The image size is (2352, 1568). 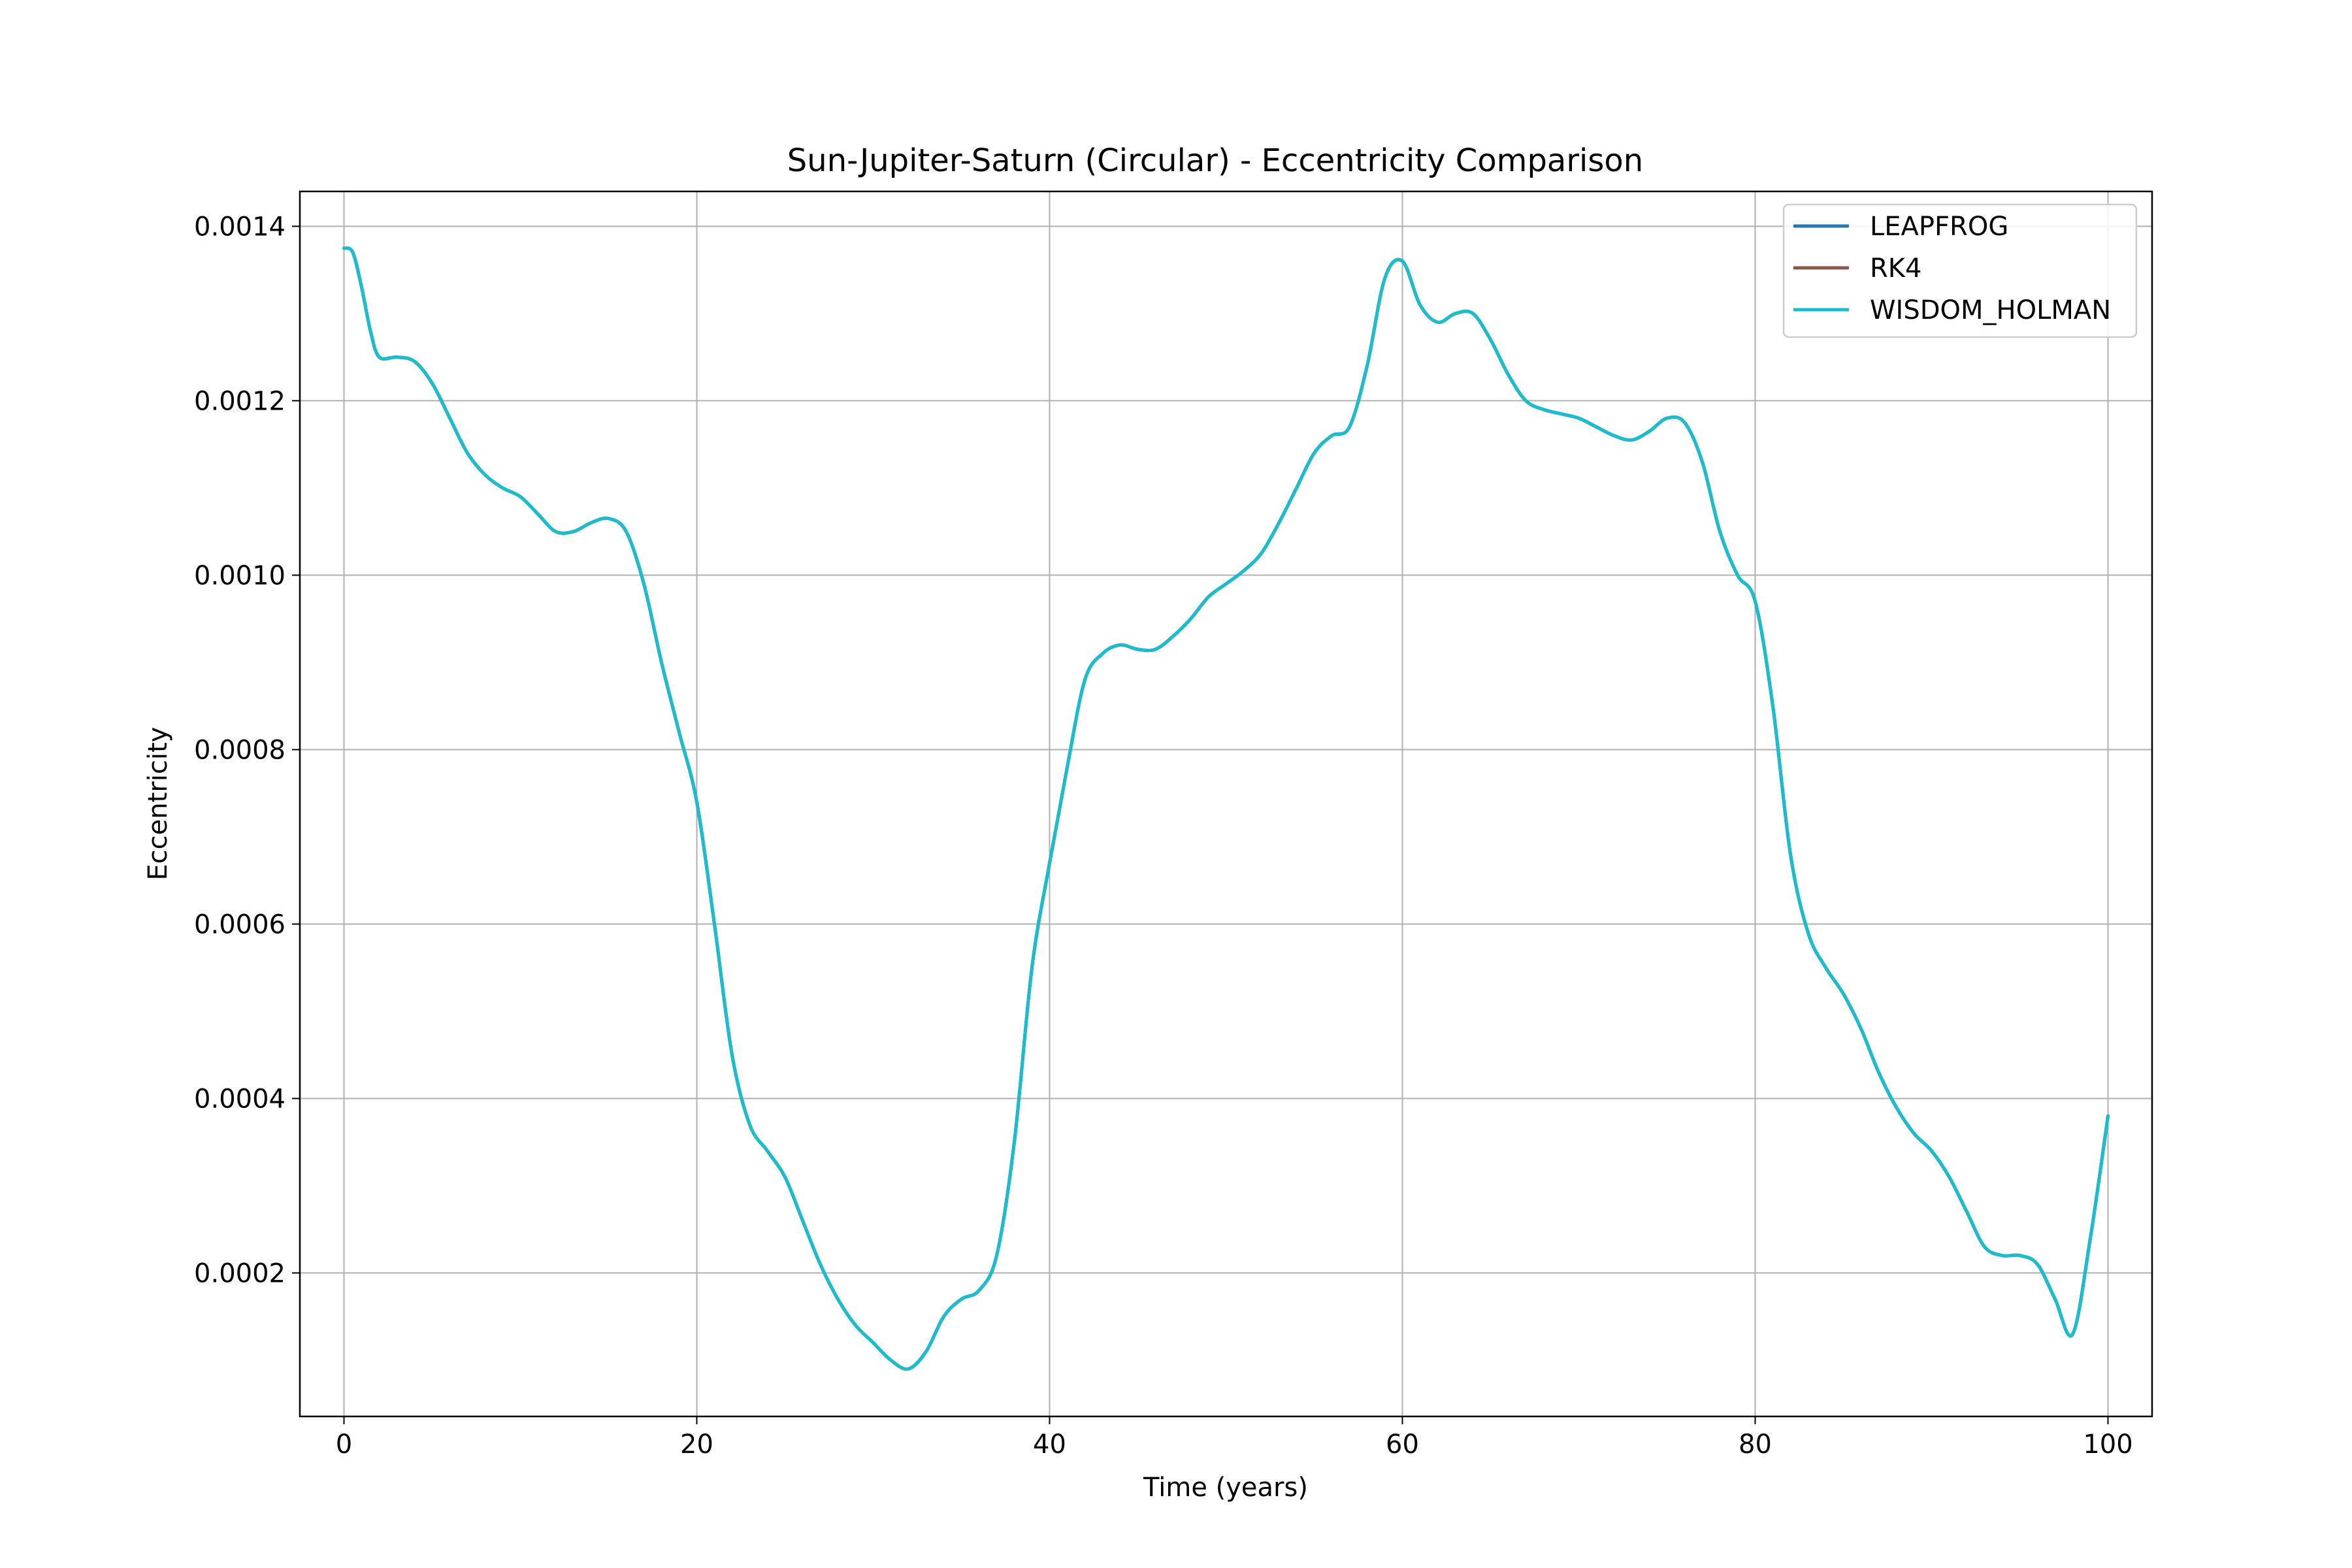 What do you see at coordinates (1952, 268) in the screenshot?
I see `legend-entries: LEAPFROG RK4 WISDOM_HOLMAN` at bounding box center [1952, 268].